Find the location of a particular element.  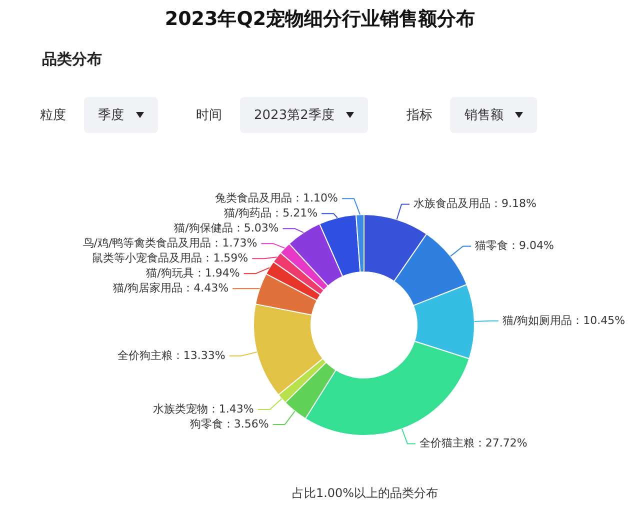

data-label: ：1.10% is located at coordinates (315, 197).